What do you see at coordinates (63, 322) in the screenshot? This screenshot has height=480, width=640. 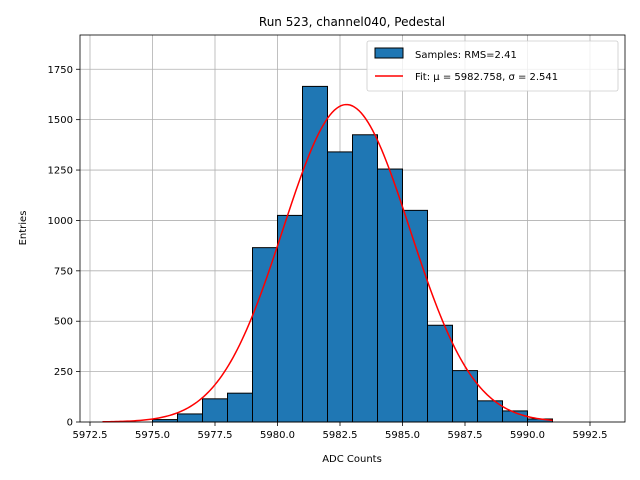 I see `y-tick-label: 500` at bounding box center [63, 322].